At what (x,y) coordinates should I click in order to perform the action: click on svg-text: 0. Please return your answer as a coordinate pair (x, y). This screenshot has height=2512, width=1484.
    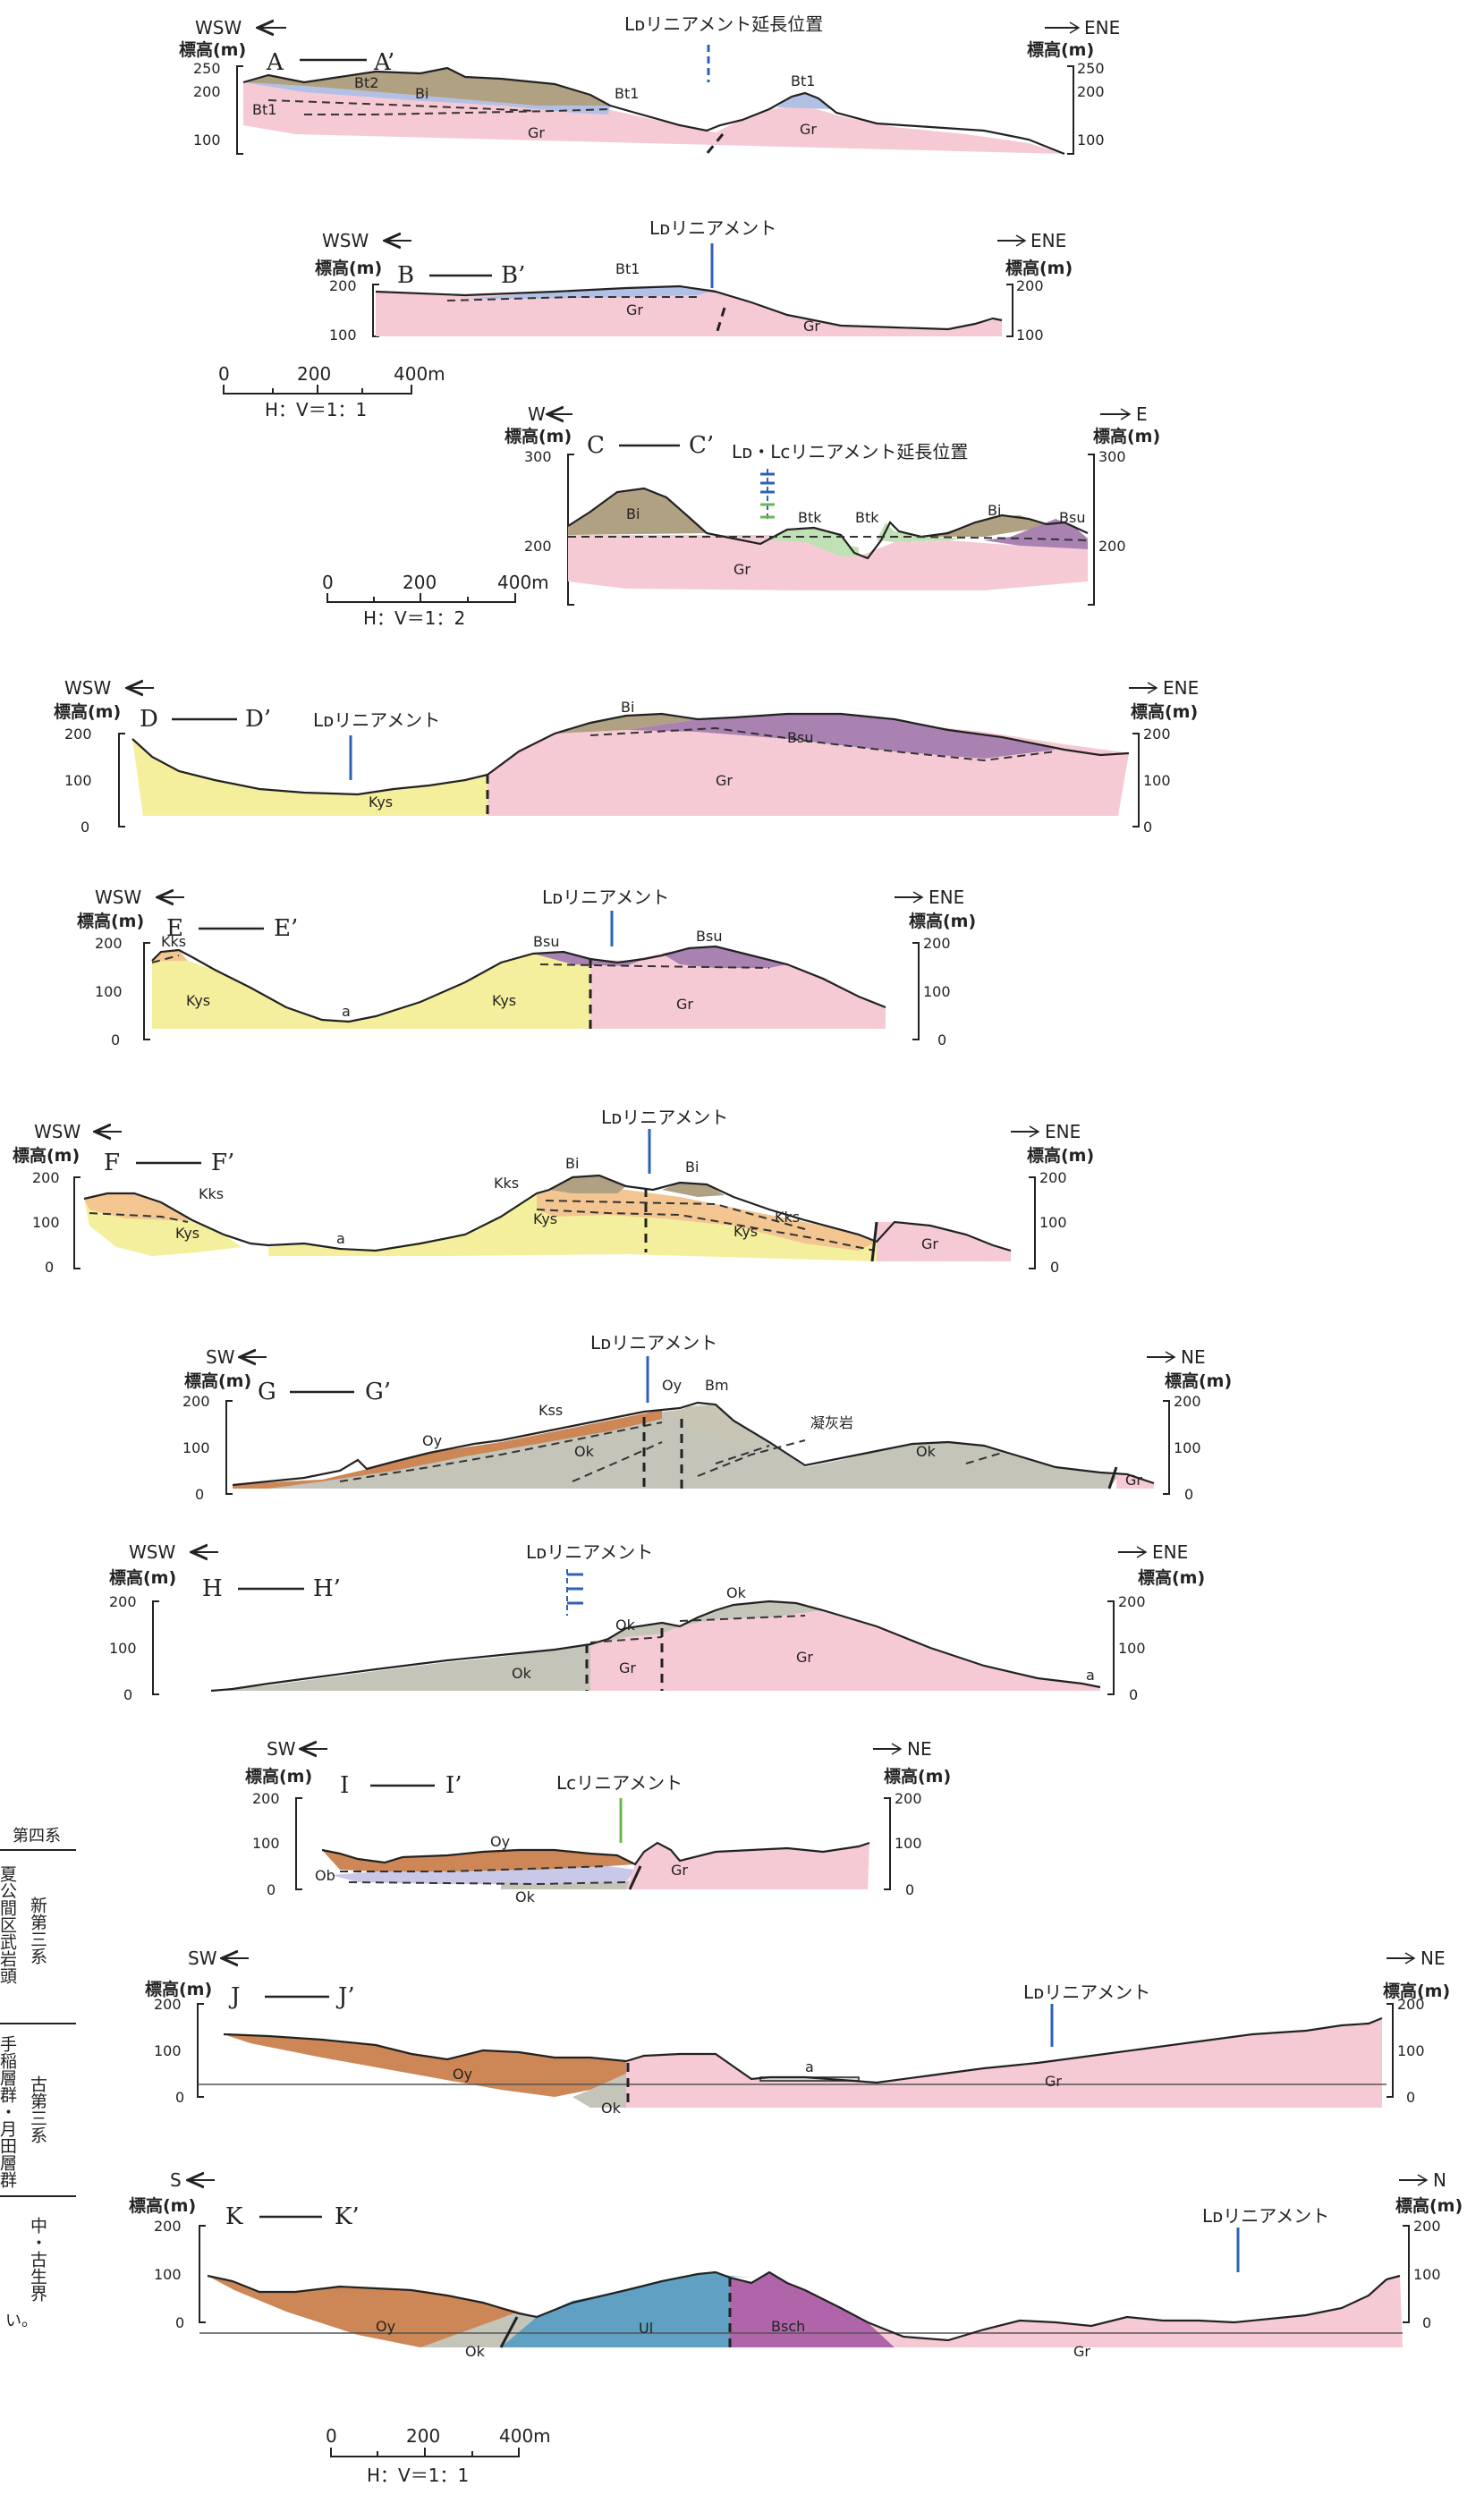
    Looking at the image, I should click on (328, 582).